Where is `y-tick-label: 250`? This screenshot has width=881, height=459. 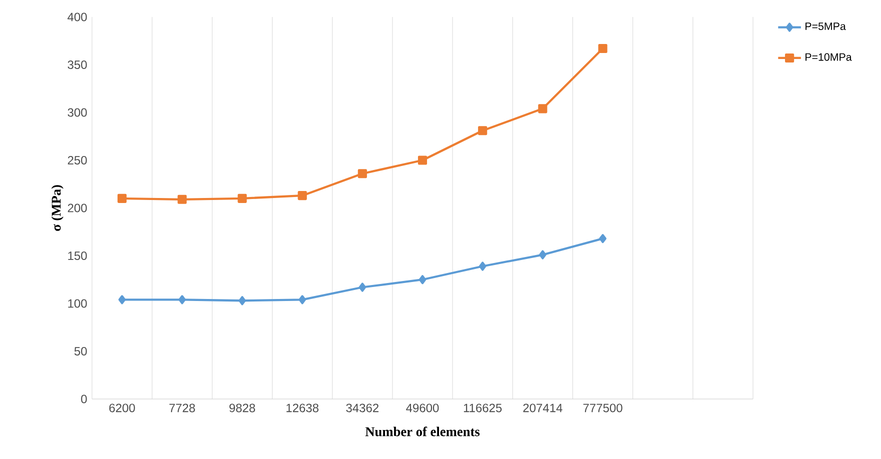 y-tick-label: 250 is located at coordinates (77, 160).